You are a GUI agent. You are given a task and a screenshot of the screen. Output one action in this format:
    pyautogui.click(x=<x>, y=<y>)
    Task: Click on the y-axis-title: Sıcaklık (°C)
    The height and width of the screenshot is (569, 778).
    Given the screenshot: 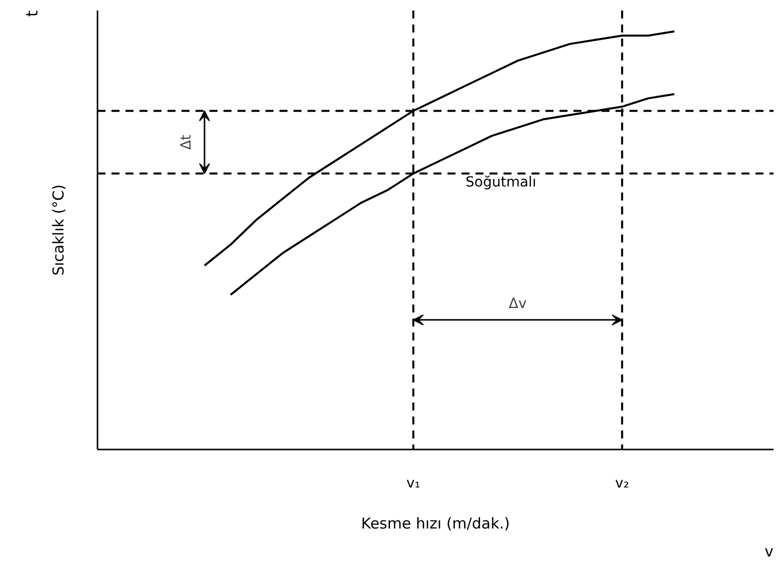 What is the action you would take?
    pyautogui.click(x=59, y=230)
    